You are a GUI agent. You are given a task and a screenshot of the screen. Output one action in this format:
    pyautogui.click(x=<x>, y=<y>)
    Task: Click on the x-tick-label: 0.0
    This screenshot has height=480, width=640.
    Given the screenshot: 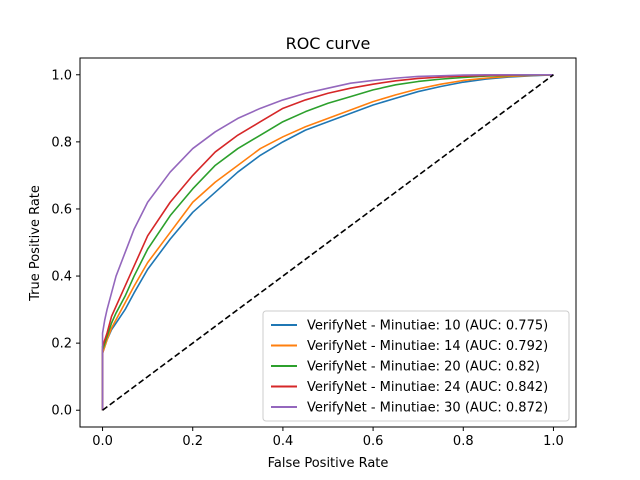 What is the action you would take?
    pyautogui.click(x=102, y=441)
    